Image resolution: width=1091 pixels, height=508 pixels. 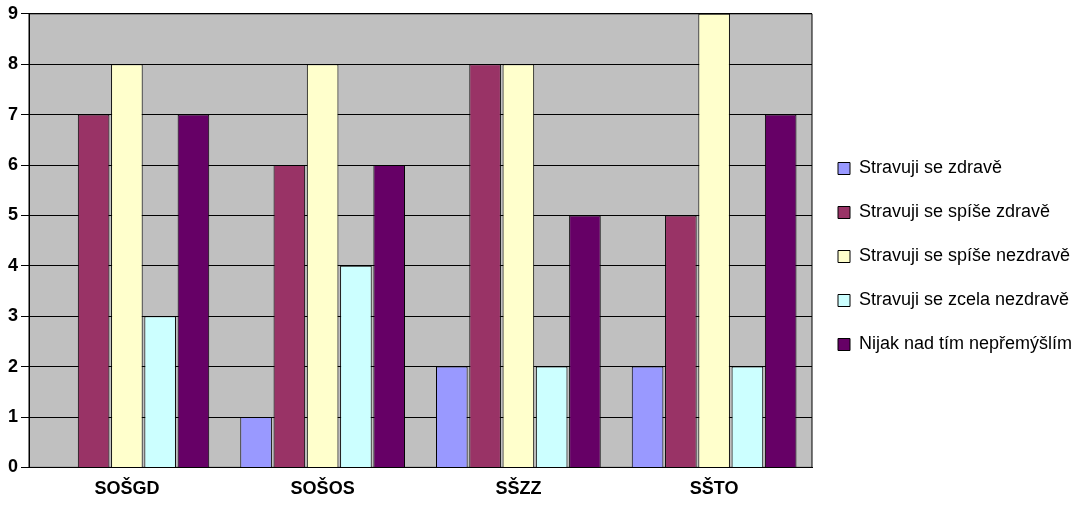 What do you see at coordinates (955, 211) in the screenshot?
I see `legend-label: Stravuji se spíše zdravě` at bounding box center [955, 211].